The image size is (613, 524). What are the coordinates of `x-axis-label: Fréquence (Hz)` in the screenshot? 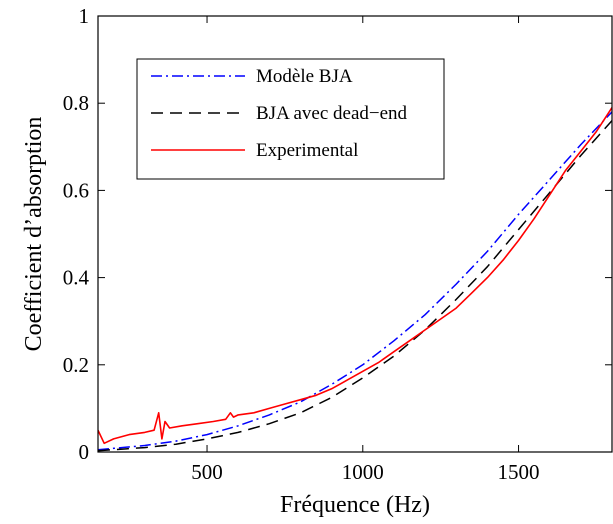 It's located at (355, 505).